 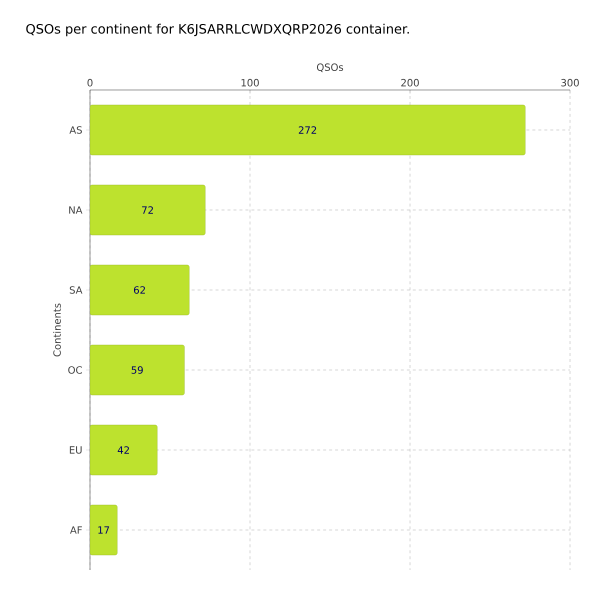 What do you see at coordinates (570, 82) in the screenshot?
I see `x-tick-label: 300` at bounding box center [570, 82].